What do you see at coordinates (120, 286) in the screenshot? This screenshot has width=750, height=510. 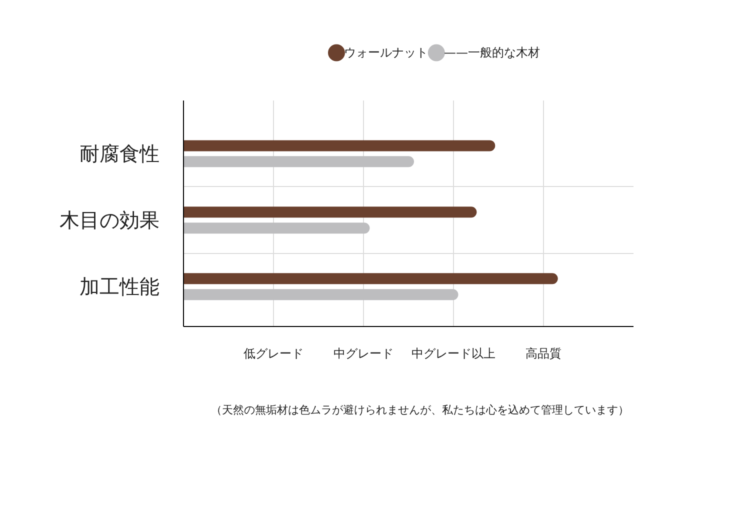 I see `y-tick-label: 加工性能` at bounding box center [120, 286].